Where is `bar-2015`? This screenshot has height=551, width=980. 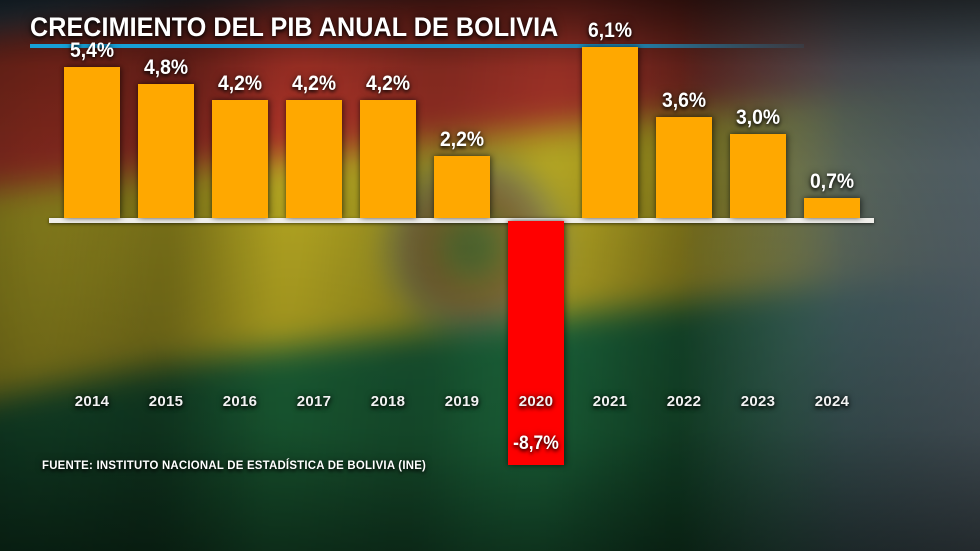
bar-2015 is located at coordinates (166, 150).